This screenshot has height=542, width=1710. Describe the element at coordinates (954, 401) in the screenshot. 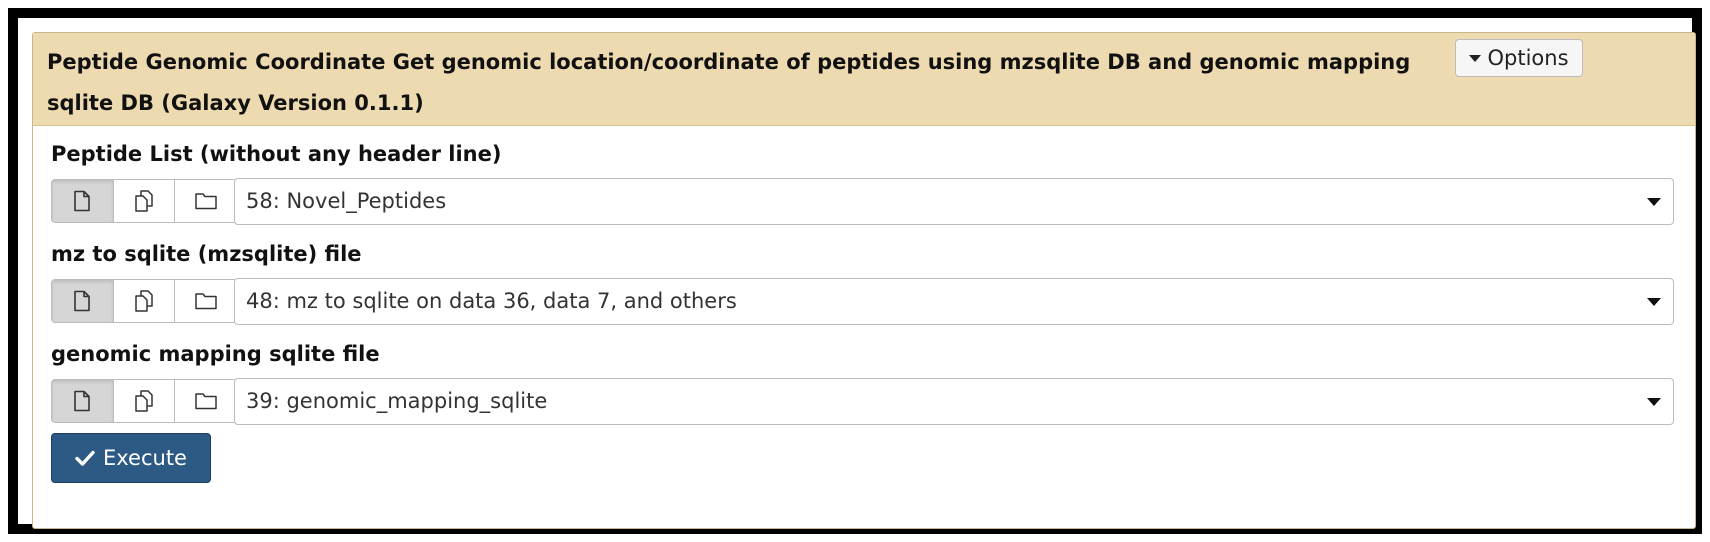

I see `dataset-select-genomic-mapping: 39: genomic_mapping_sqlite` at that location.